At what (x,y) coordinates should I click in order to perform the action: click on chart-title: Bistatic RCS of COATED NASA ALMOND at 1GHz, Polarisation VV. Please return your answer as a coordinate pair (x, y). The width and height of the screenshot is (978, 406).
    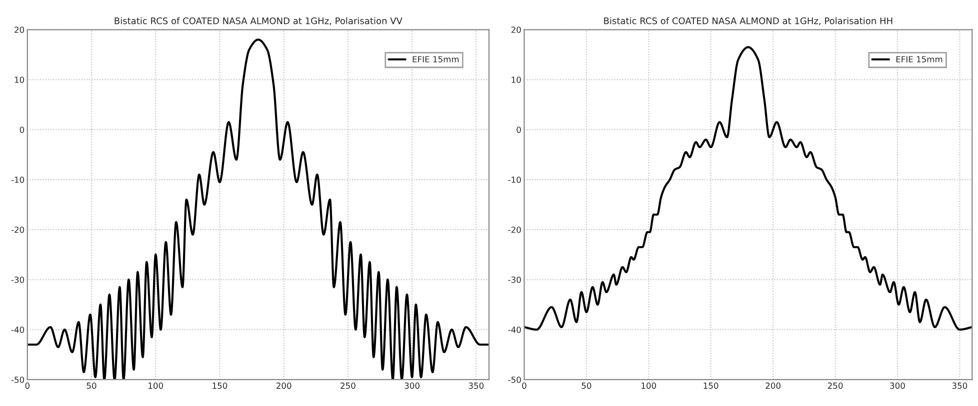
    Looking at the image, I should click on (258, 21).